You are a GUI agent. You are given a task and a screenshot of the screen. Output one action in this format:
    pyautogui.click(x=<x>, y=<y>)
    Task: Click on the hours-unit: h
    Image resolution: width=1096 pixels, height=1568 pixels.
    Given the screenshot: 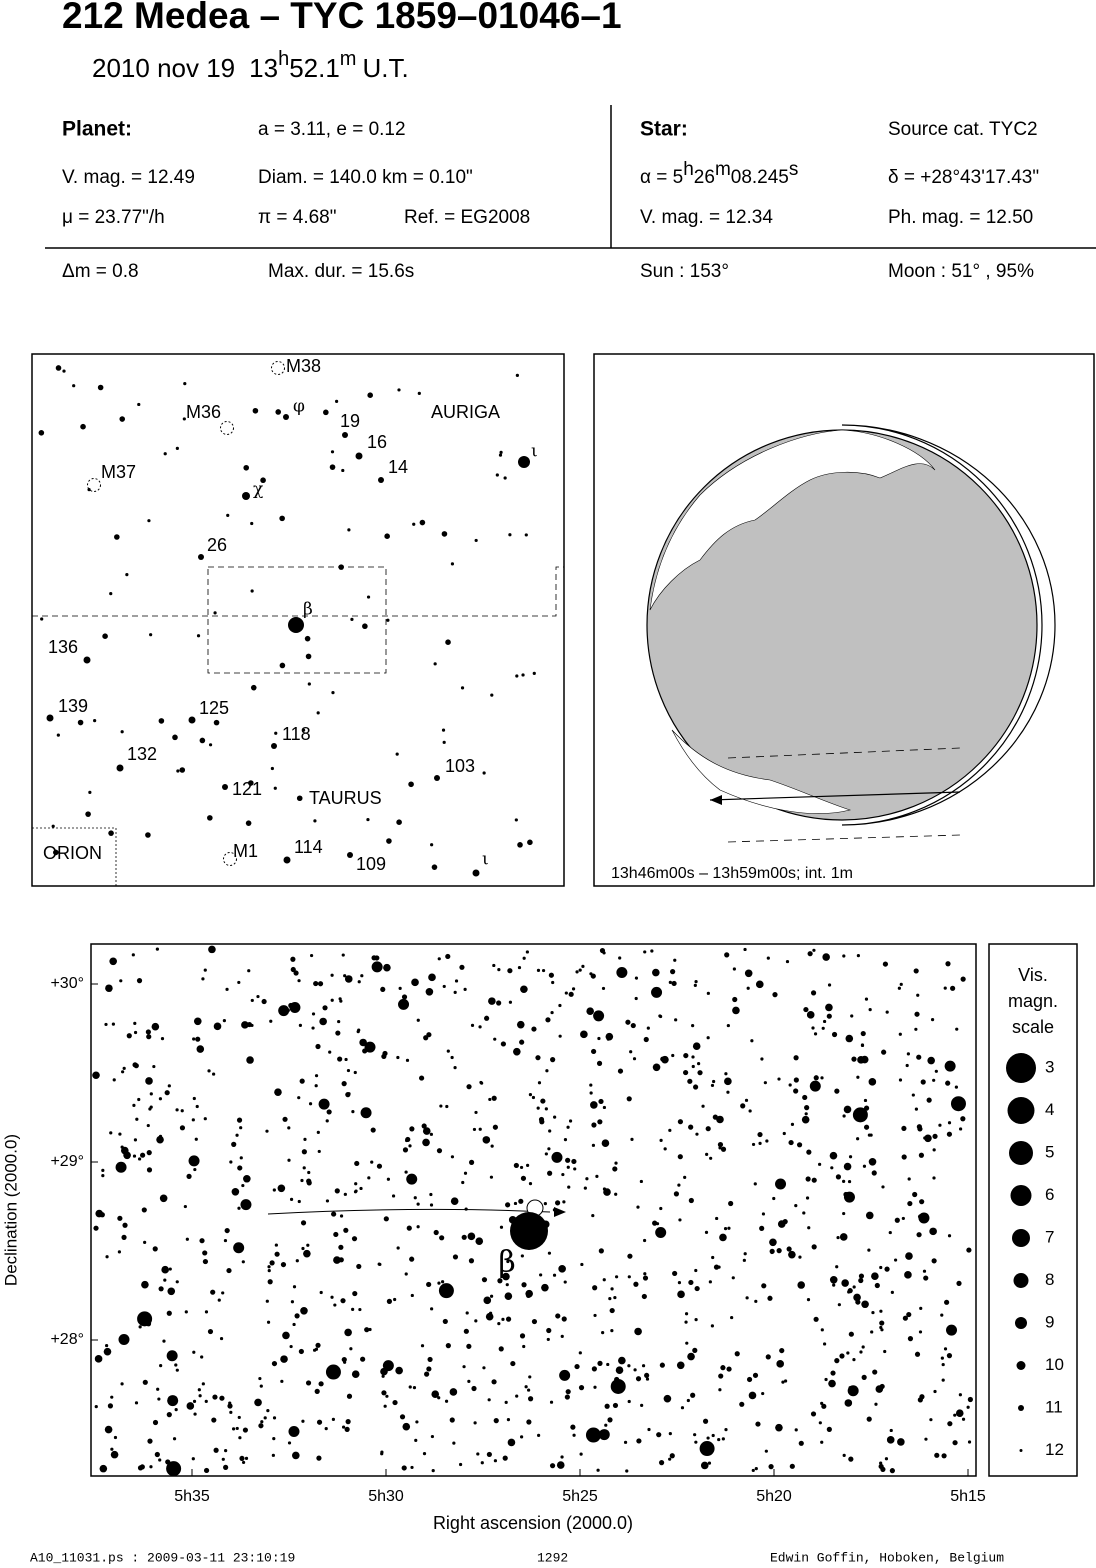 What is the action you would take?
    pyautogui.click(x=283, y=59)
    